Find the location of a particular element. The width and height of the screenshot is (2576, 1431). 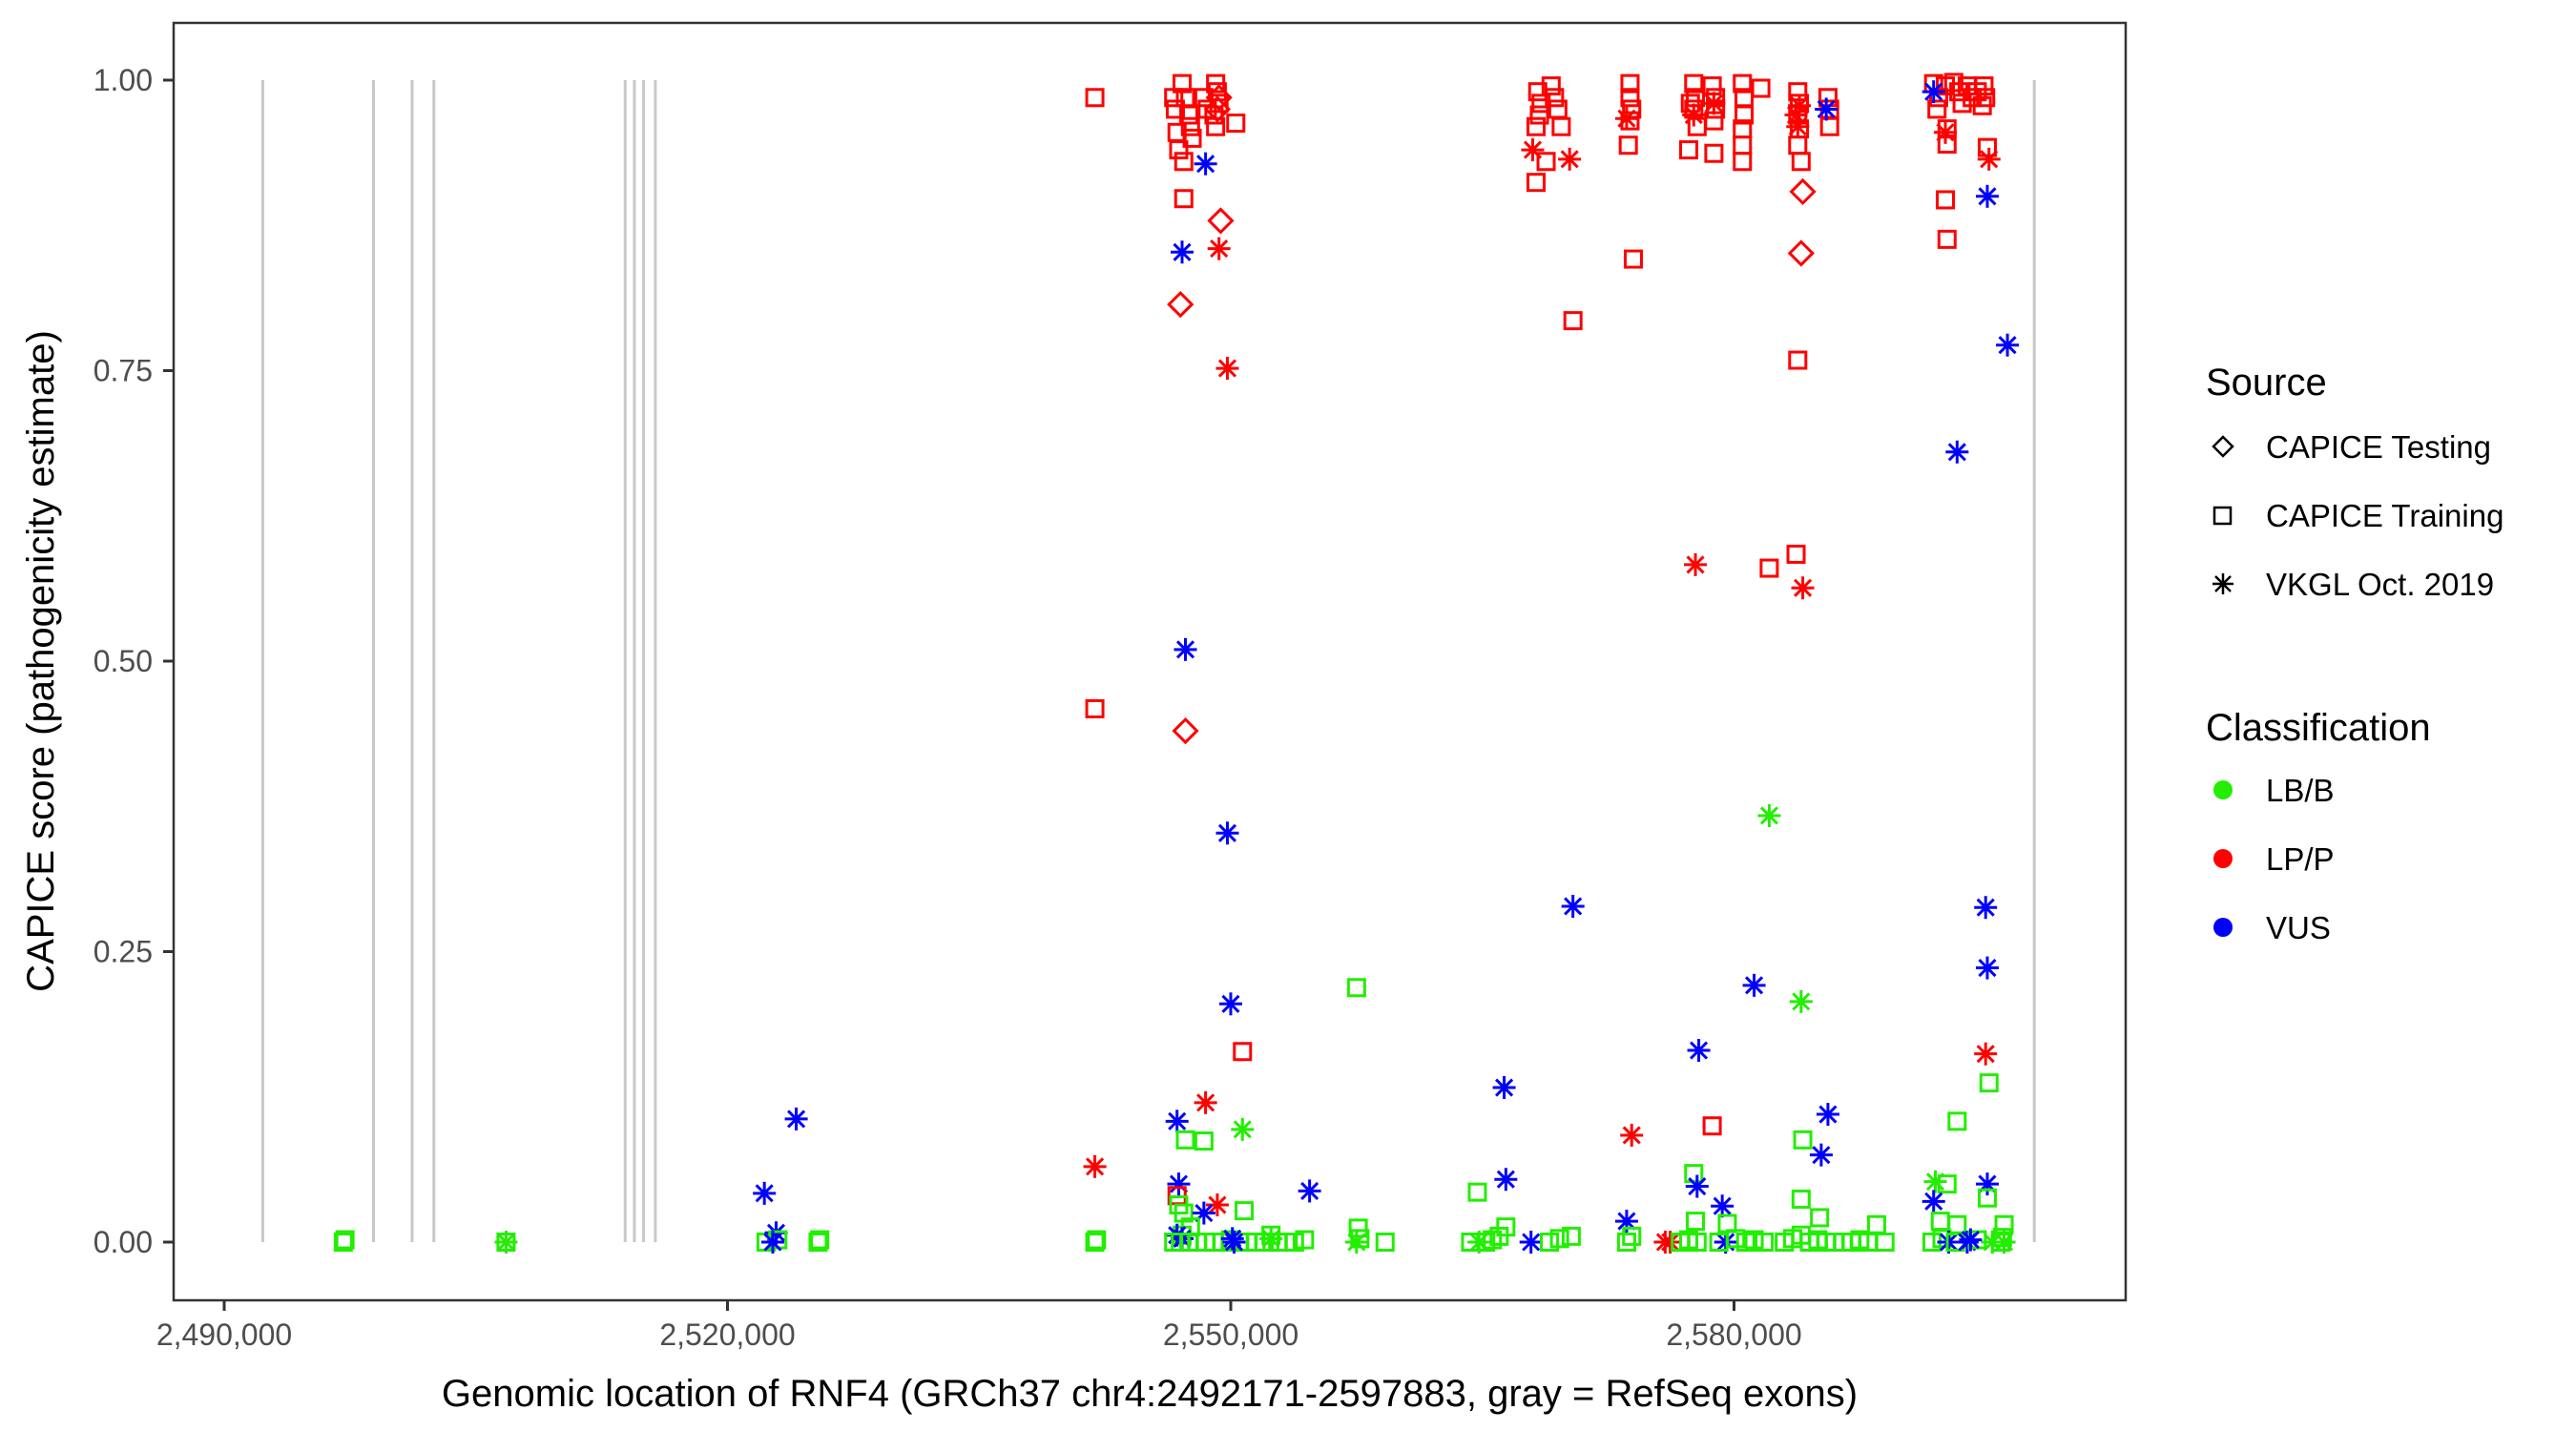

legend-label-capice-testing: CAPICE Testing is located at coordinates (2378, 447).